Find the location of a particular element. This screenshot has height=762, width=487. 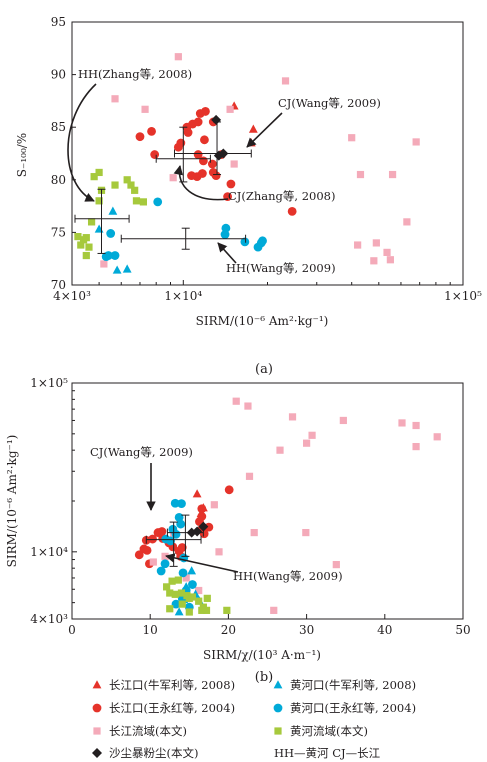

legend-item-cj_dust: 沙尘暴粉尘(本文) is located at coordinates (145, 753).